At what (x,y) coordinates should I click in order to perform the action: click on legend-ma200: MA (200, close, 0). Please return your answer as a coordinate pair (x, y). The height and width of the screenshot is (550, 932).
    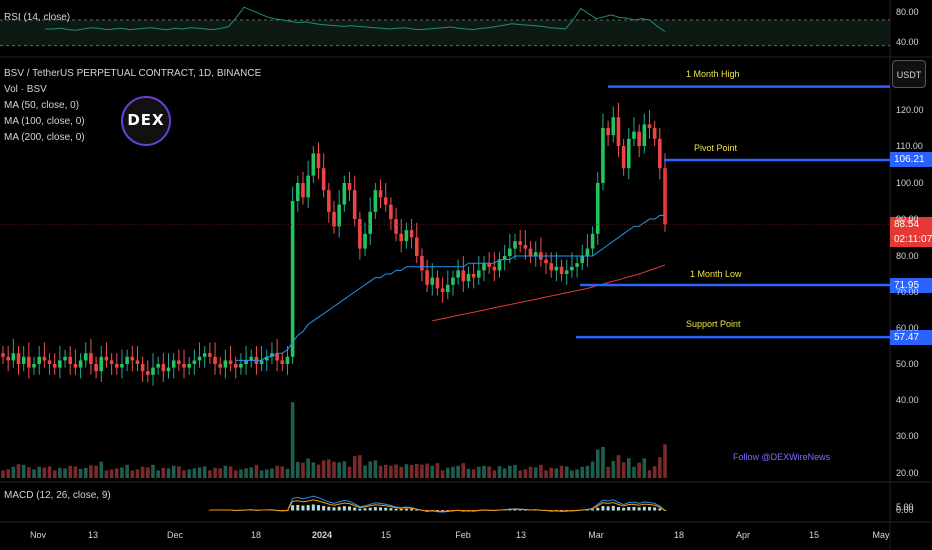
    Looking at the image, I should click on (44, 137).